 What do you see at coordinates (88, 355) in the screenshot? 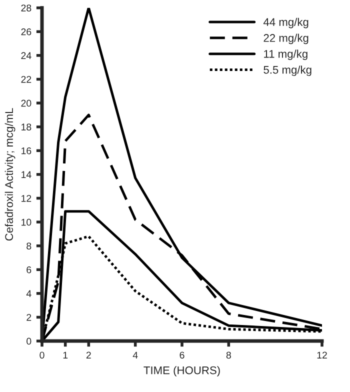
I see `x-tick-label: 2` at bounding box center [88, 355].